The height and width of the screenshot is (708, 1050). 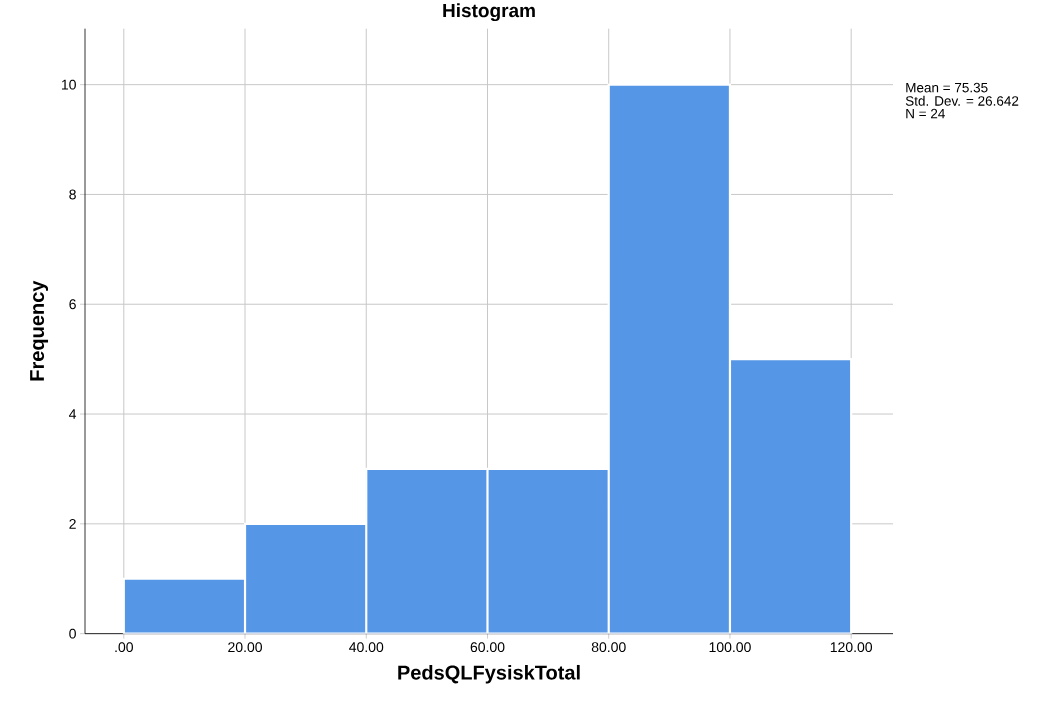 What do you see at coordinates (72, 524) in the screenshot?
I see `y-tick-label: 2` at bounding box center [72, 524].